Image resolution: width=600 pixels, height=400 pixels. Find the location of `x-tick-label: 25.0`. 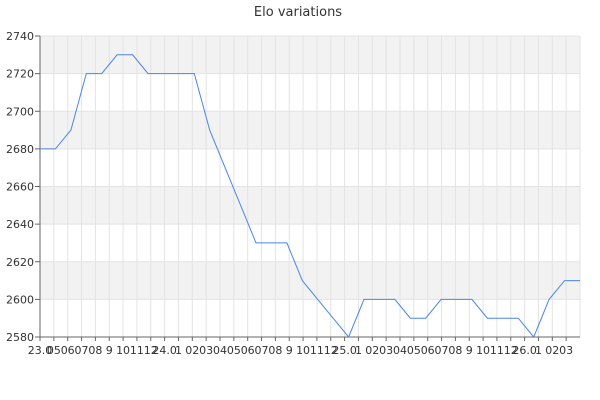

x-tick-label: 25.0 is located at coordinates (344, 350).